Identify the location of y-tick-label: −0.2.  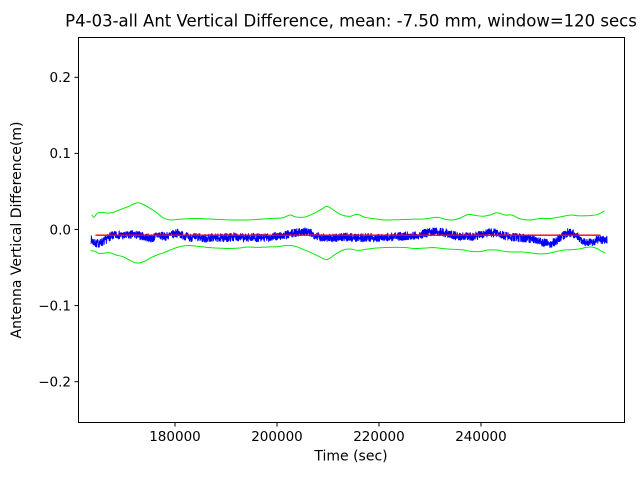
(54, 382).